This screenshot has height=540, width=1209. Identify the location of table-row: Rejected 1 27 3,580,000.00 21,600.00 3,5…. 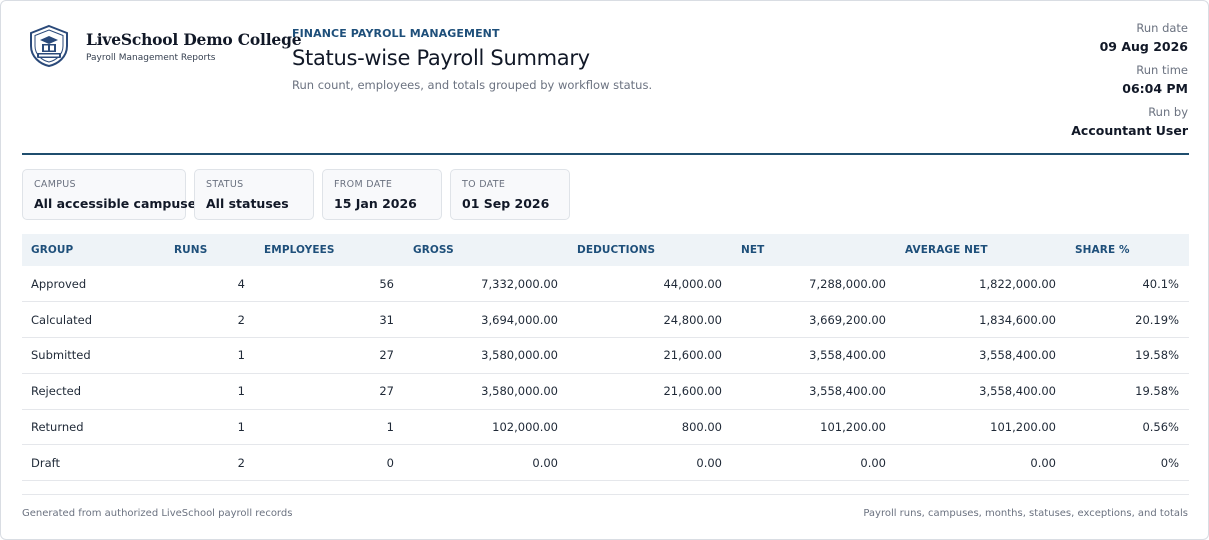
(605, 391).